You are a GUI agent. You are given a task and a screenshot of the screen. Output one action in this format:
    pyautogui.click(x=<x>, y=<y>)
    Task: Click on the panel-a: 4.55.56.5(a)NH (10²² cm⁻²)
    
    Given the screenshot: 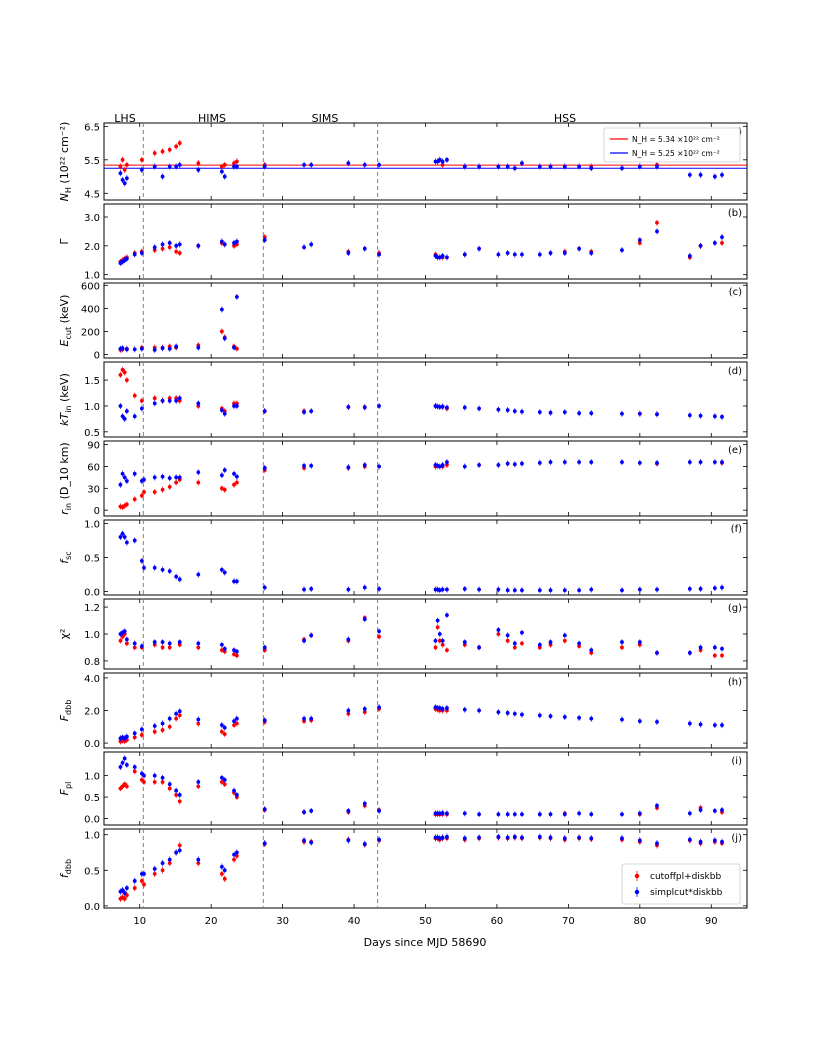 What is the action you would take?
    pyautogui.click(x=403, y=162)
    